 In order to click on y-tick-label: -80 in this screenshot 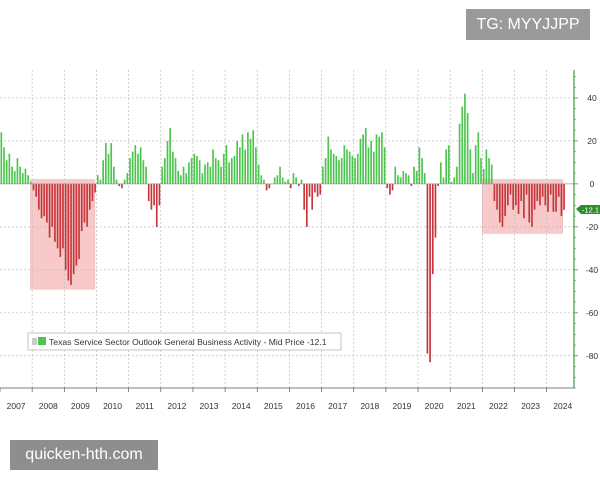, I will do `click(592, 356)`.